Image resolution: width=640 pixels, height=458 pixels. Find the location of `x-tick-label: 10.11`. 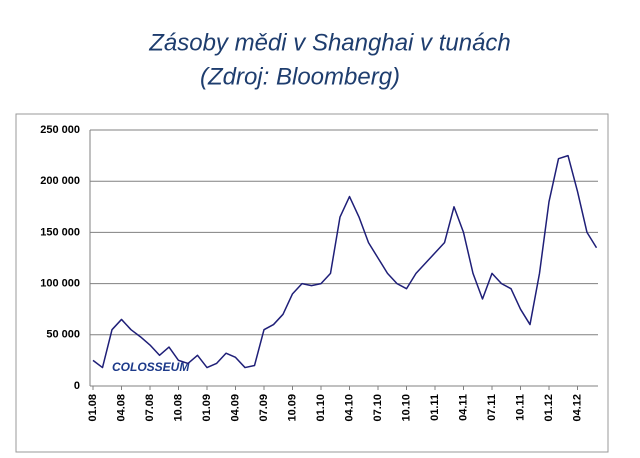

x-tick-label: 10.11 is located at coordinates (520, 407).